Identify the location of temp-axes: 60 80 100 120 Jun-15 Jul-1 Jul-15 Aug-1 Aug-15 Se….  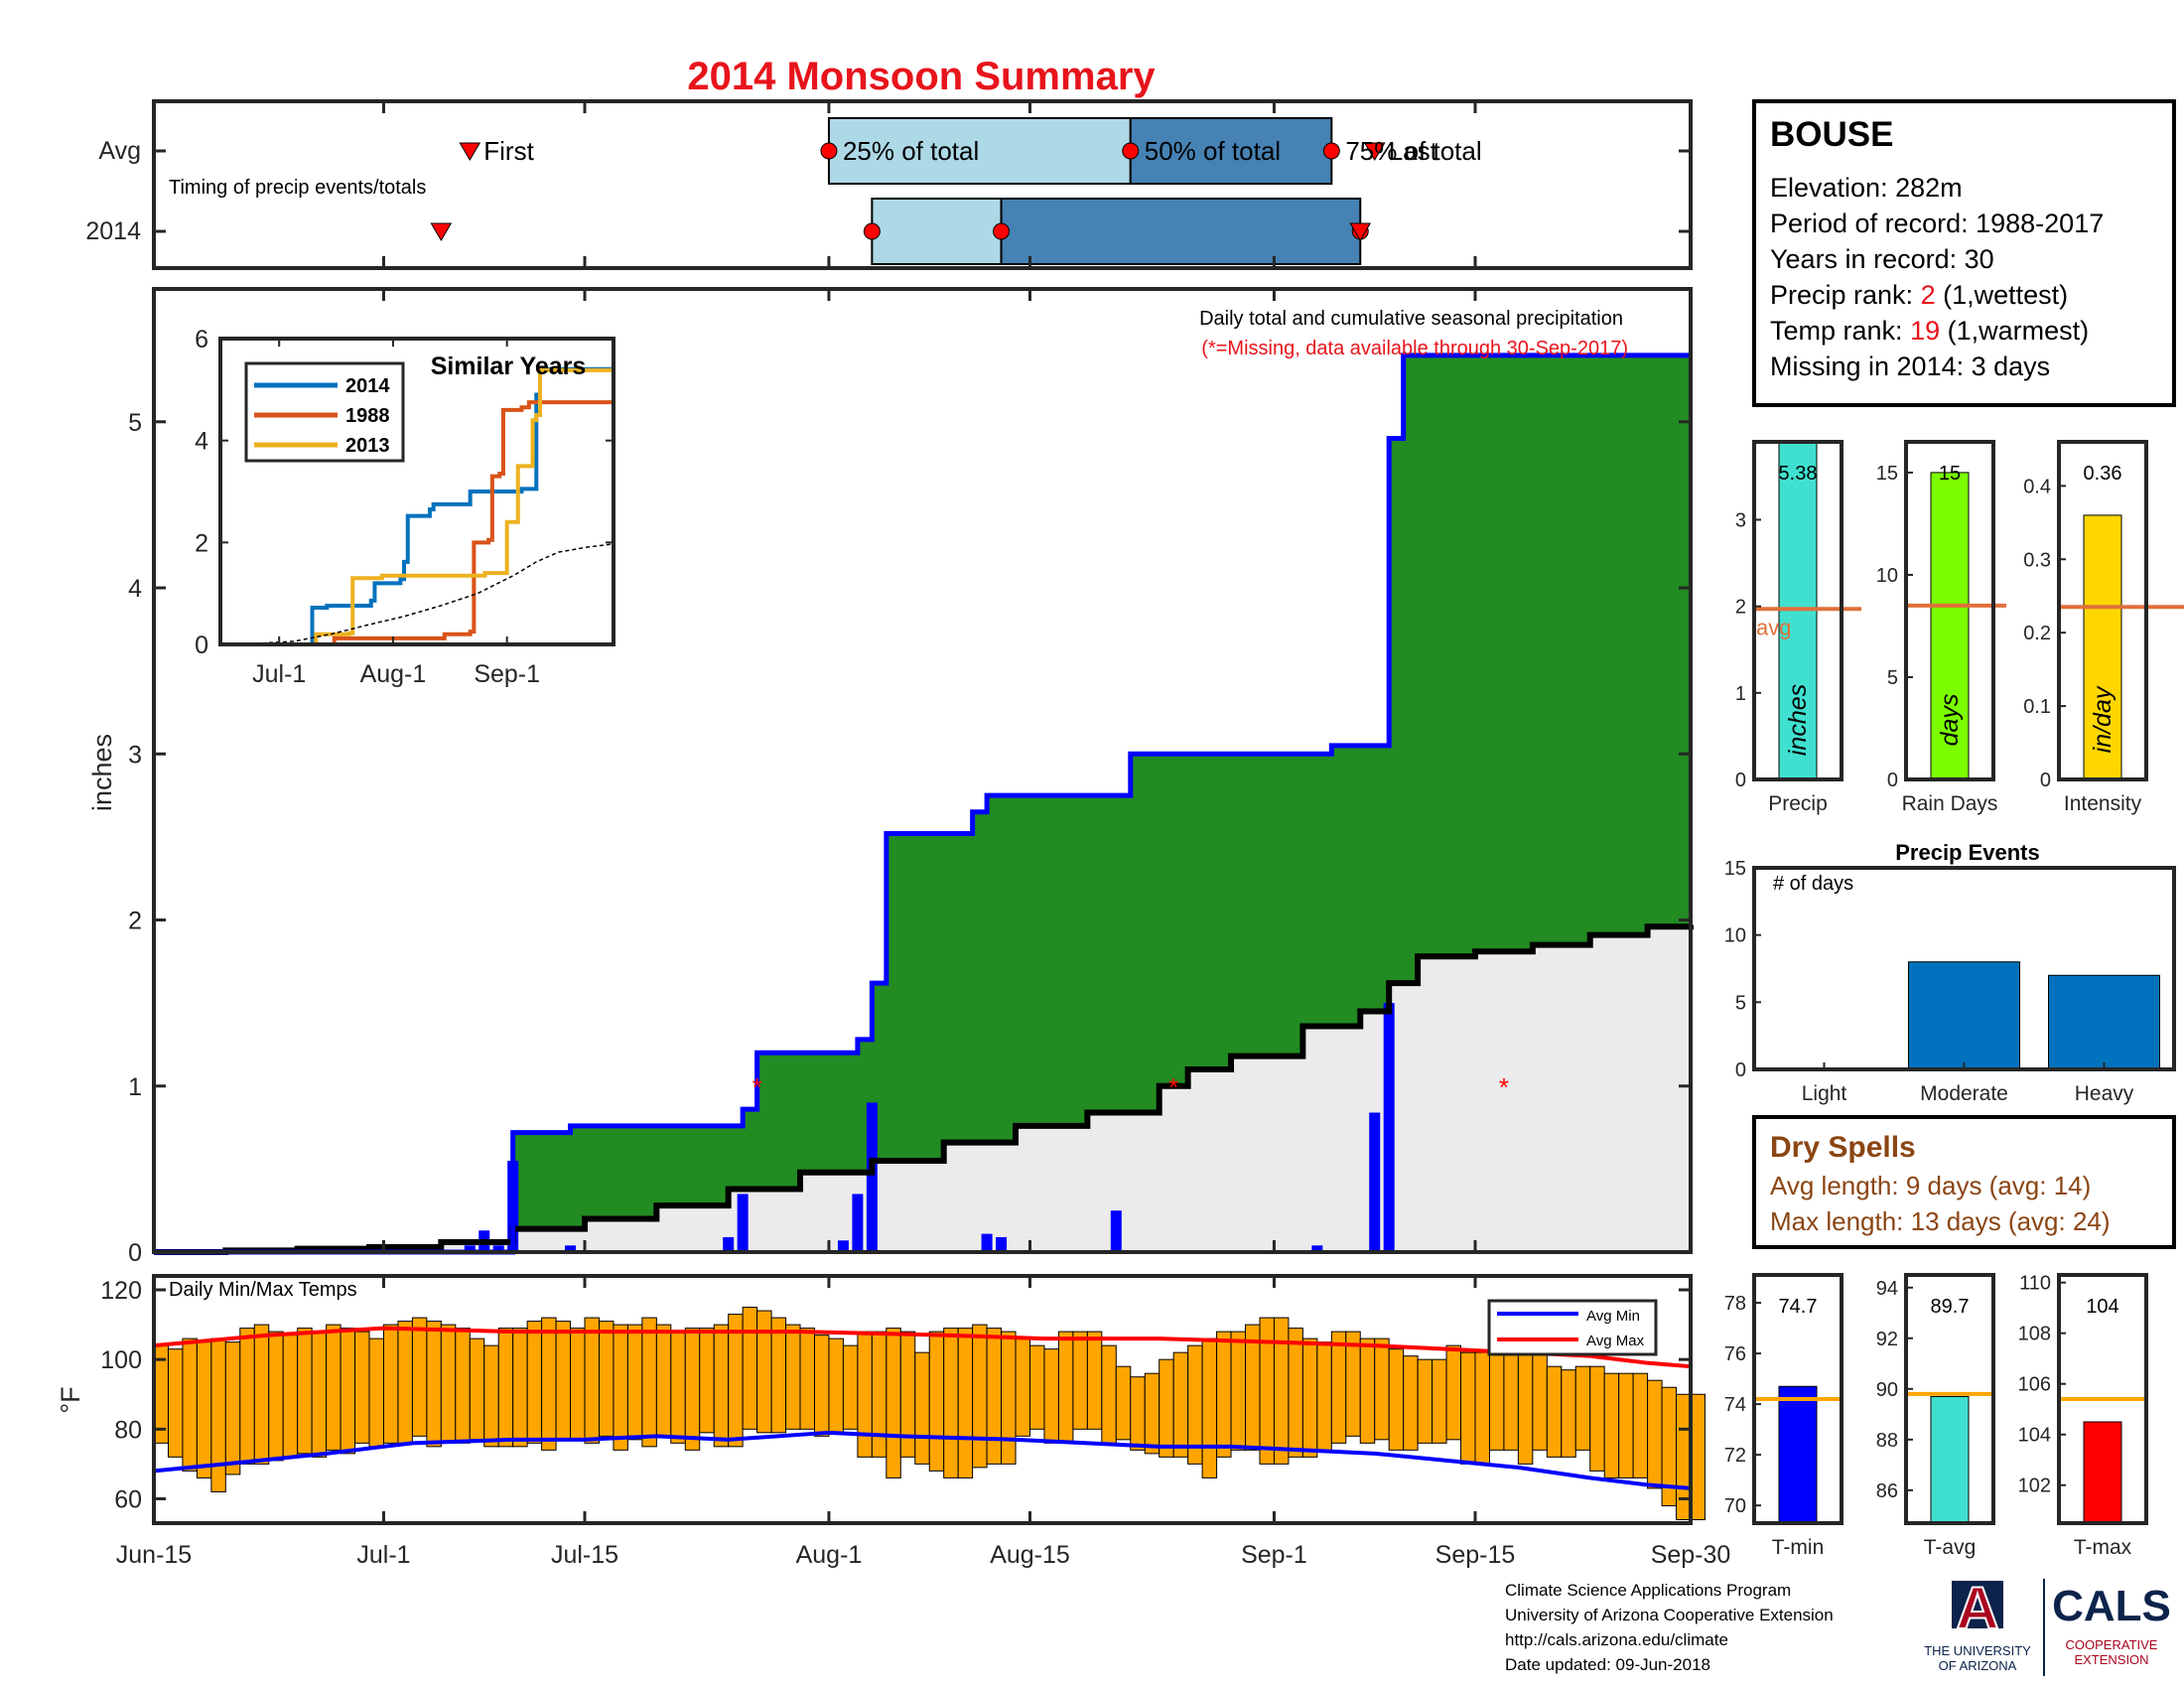
(915, 1422).